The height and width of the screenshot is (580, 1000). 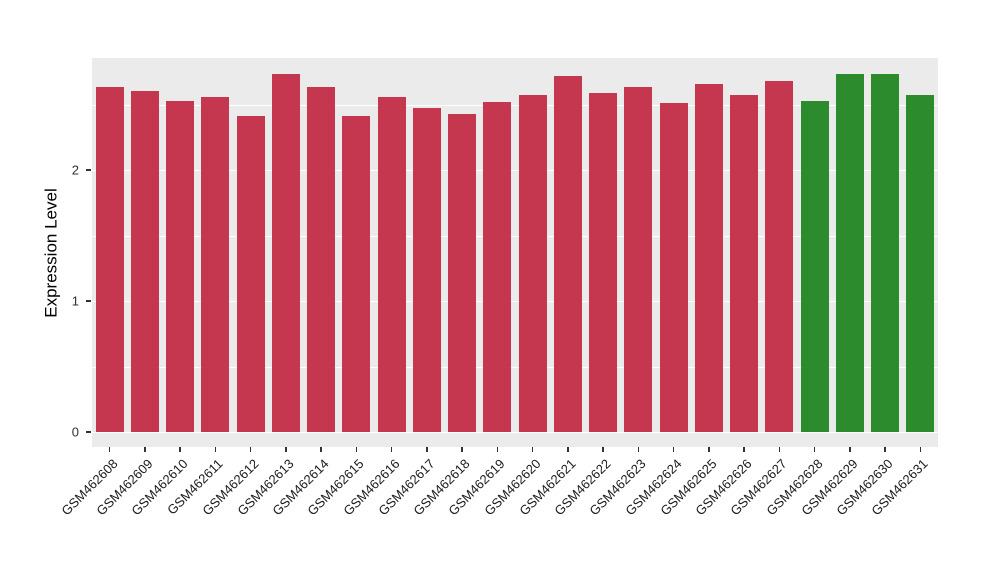 I want to click on bar-GSM462629, so click(x=849, y=253).